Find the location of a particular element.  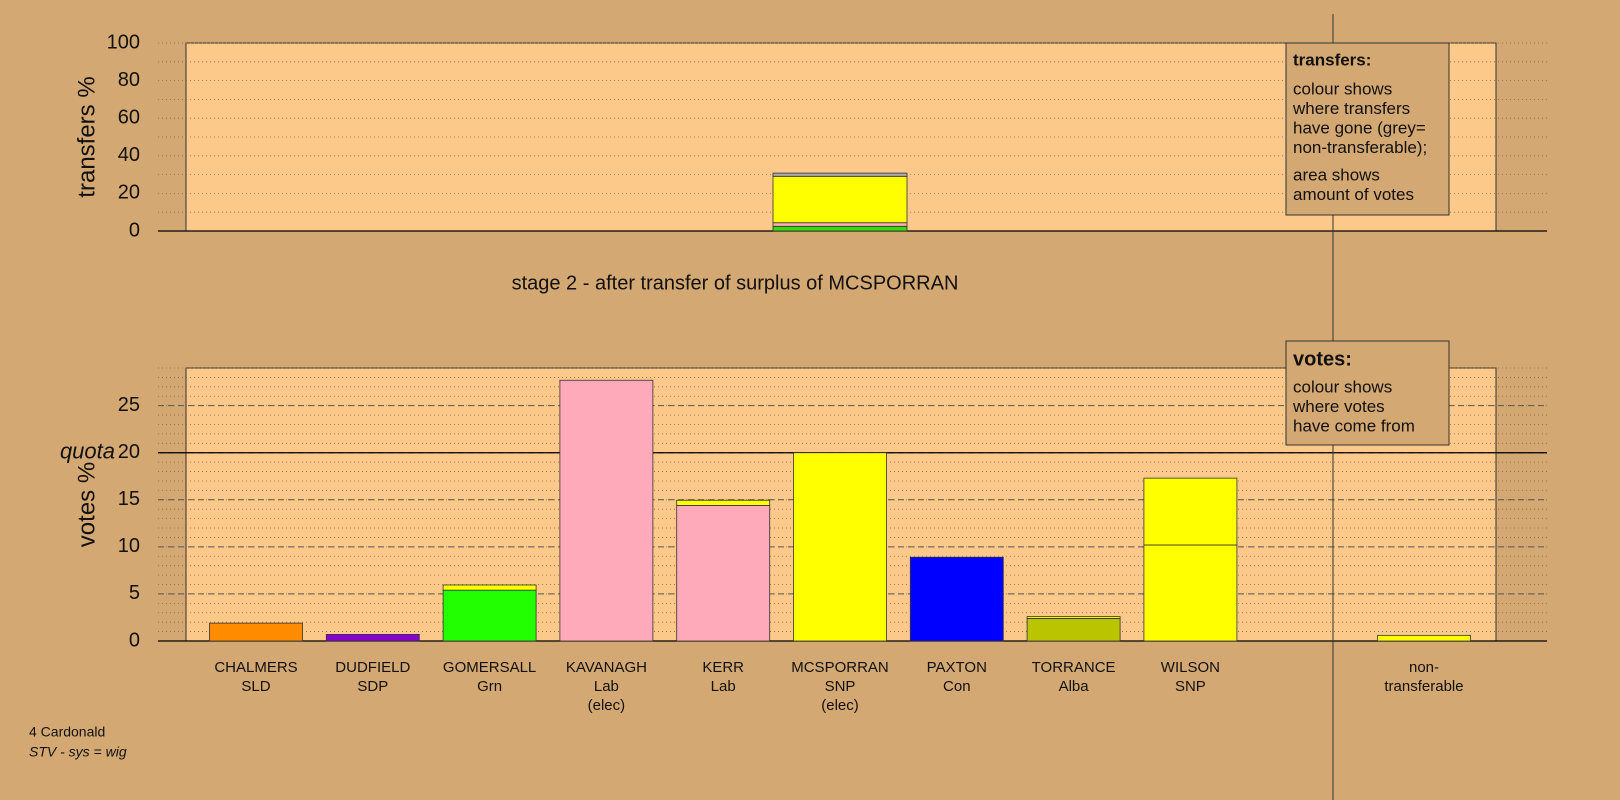

footer-system: STV - sys = wig is located at coordinates (78, 752).